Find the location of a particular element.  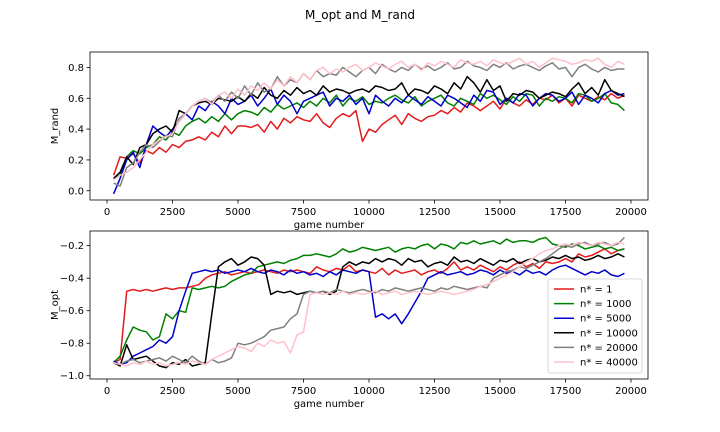

legend-box is located at coordinates (595, 326).